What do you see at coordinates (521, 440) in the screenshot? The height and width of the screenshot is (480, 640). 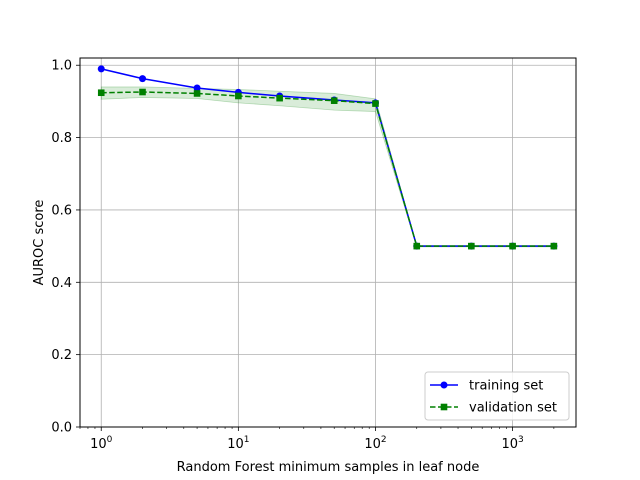 I see `x-tick-exponent: 3` at bounding box center [521, 440].